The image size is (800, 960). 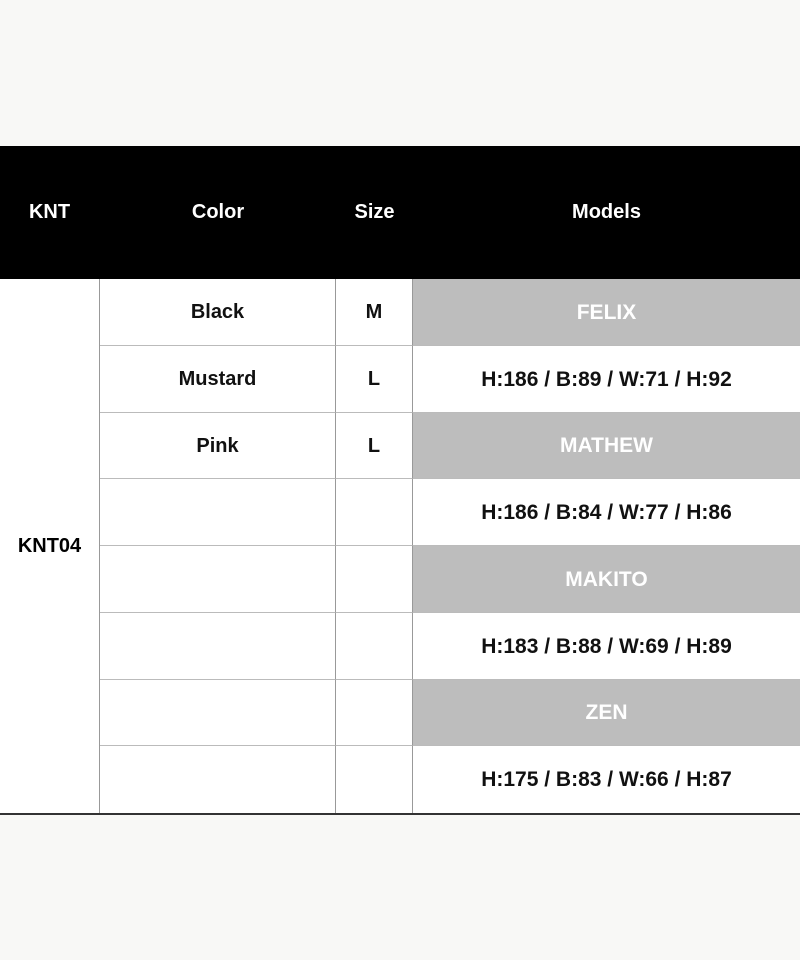 I want to click on model-name-cell: MATHEW, so click(x=606, y=446).